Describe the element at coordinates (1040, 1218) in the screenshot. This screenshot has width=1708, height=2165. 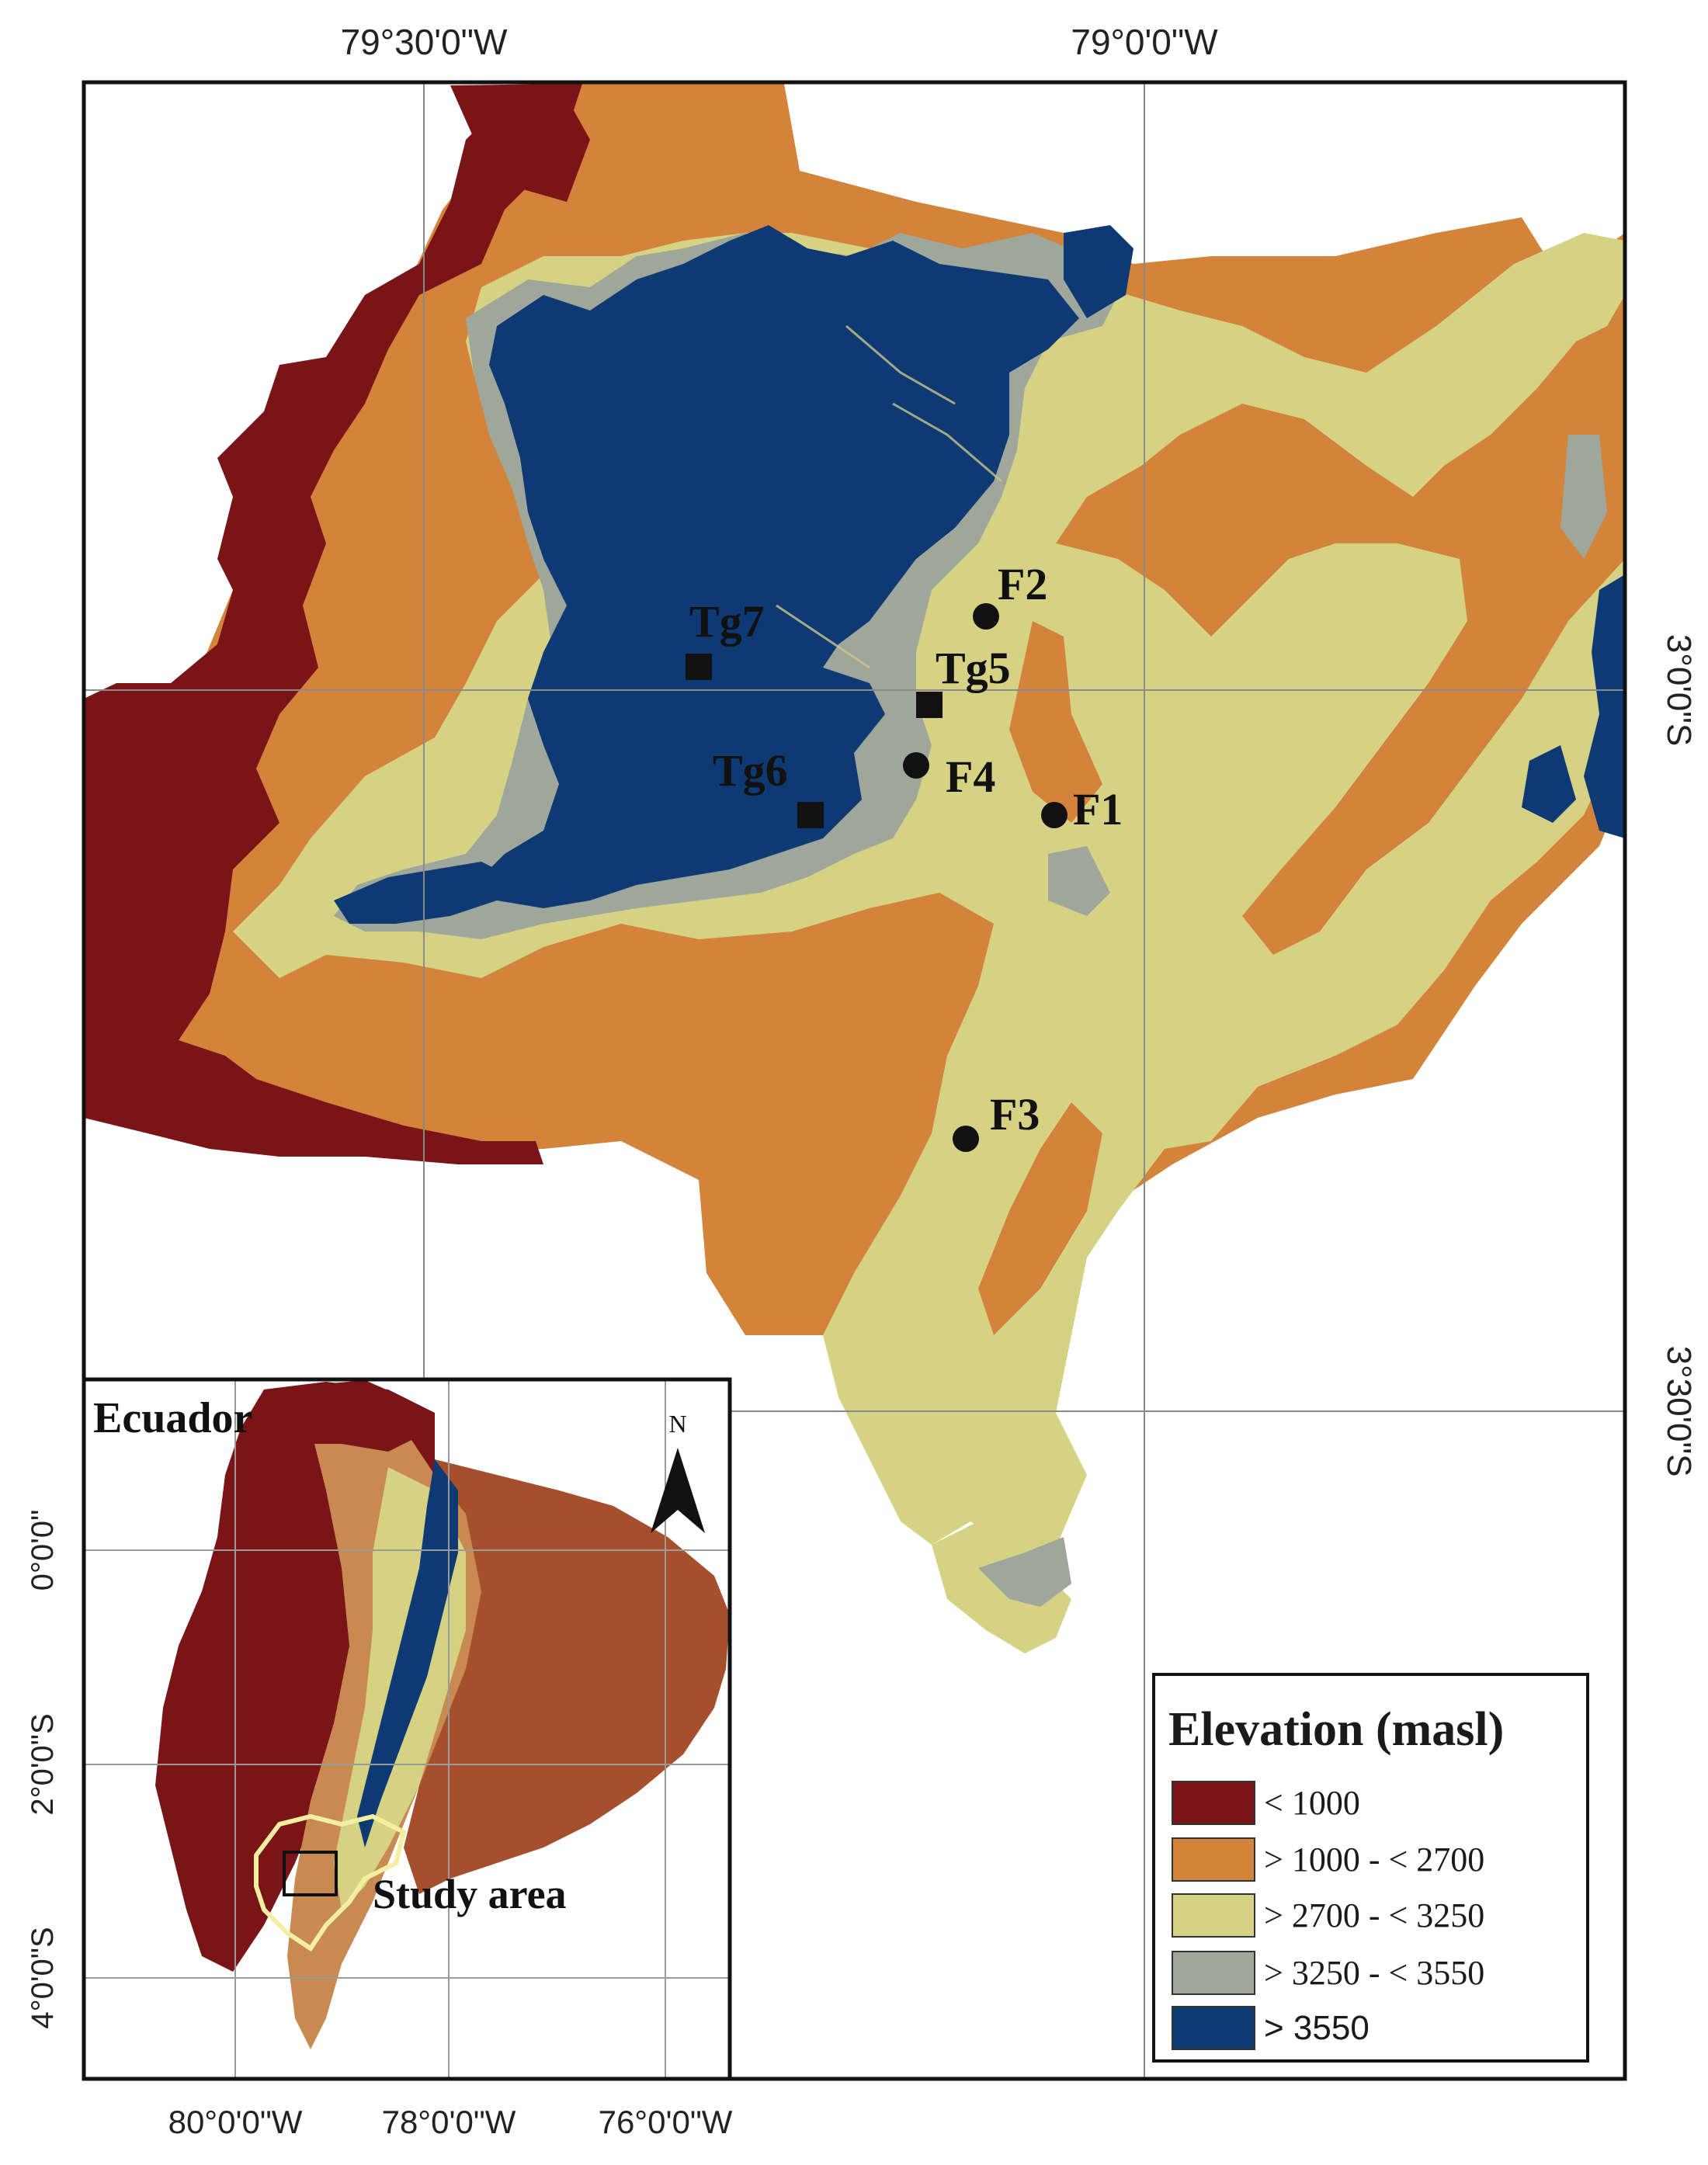
I see `elev-1000-2700-south-ridge` at that location.